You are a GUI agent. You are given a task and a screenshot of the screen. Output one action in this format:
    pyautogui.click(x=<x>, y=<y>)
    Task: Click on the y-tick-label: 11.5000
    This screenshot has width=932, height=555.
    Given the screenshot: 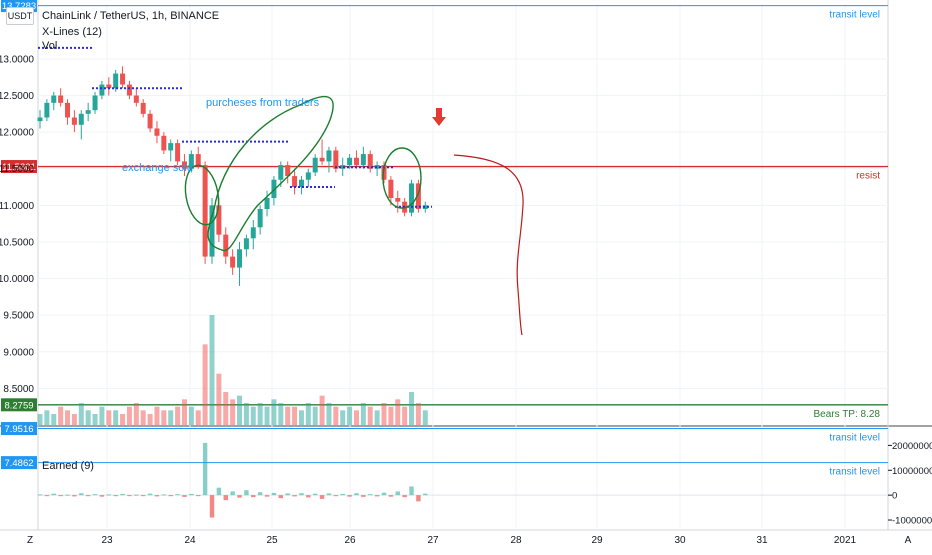 What is the action you would take?
    pyautogui.click(x=17, y=169)
    